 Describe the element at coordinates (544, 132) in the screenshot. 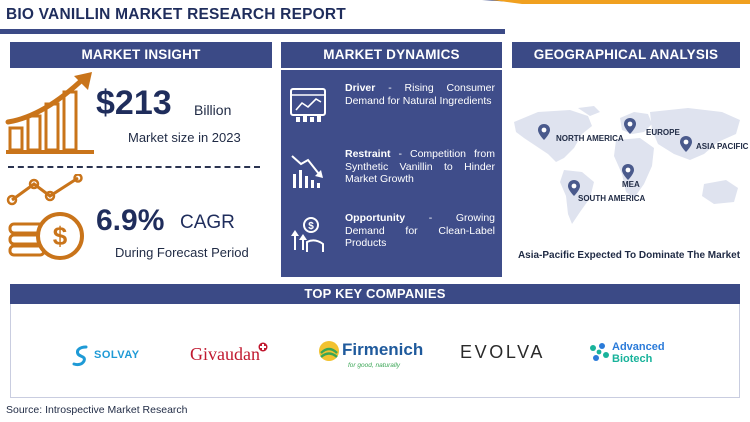

I see `north-america-pin-icon` at that location.